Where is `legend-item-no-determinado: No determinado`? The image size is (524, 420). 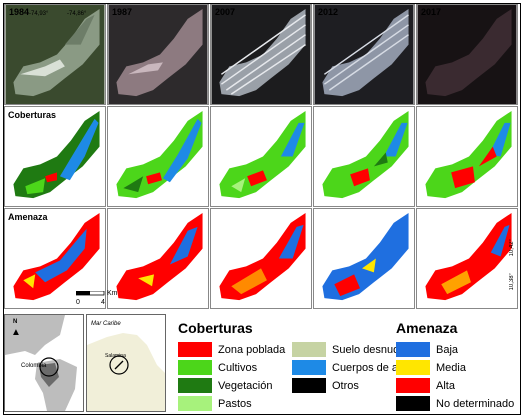 legend-item-no-determinado: No determinado is located at coordinates (455, 403).